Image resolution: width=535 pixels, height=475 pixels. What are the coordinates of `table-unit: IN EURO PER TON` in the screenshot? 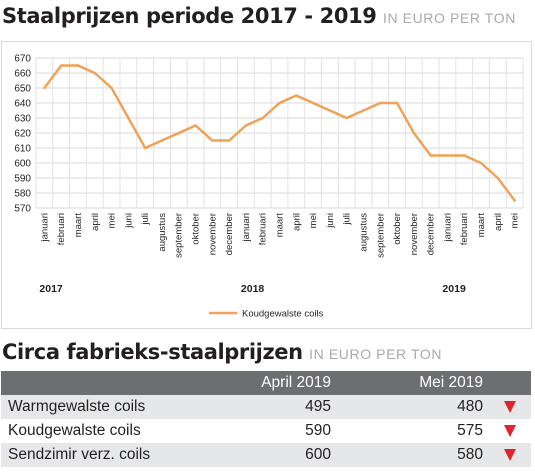 It's located at (376, 354).